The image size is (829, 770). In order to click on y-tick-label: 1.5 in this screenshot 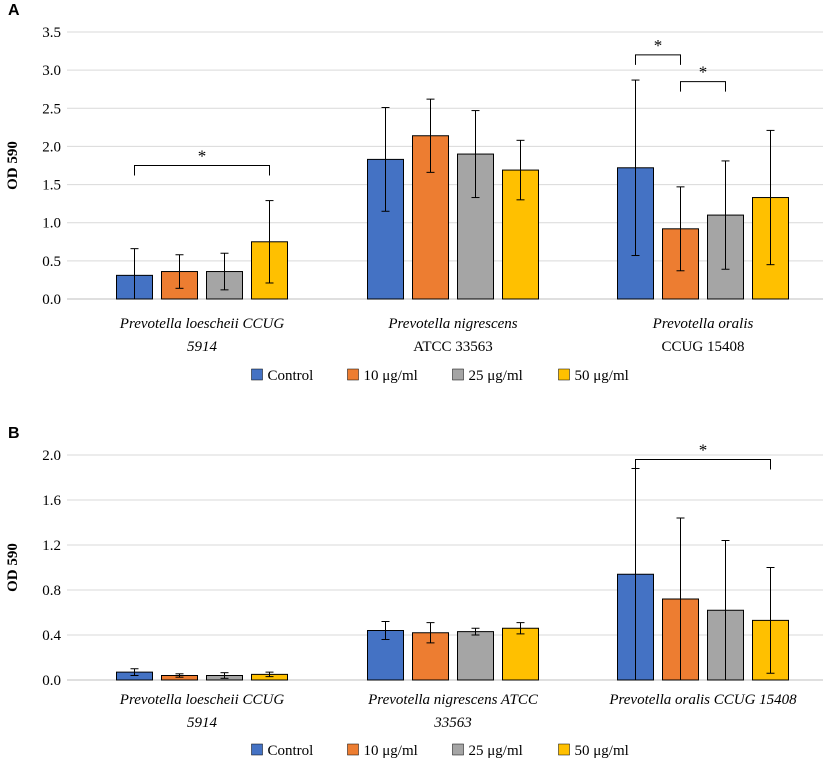, I will do `click(51, 186)`.